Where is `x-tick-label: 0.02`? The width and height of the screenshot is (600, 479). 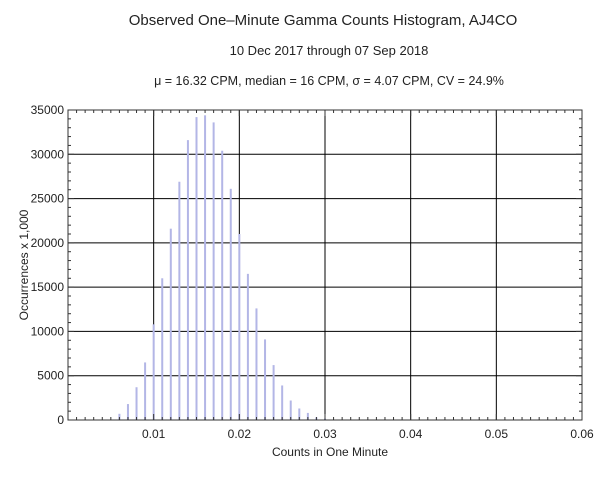 x-tick-label: 0.02 is located at coordinates (240, 434).